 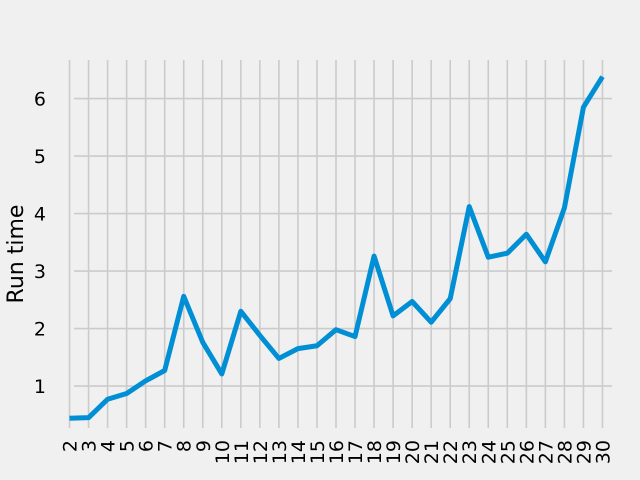 What do you see at coordinates (584, 452) in the screenshot?
I see `x-tick-label: 29` at bounding box center [584, 452].